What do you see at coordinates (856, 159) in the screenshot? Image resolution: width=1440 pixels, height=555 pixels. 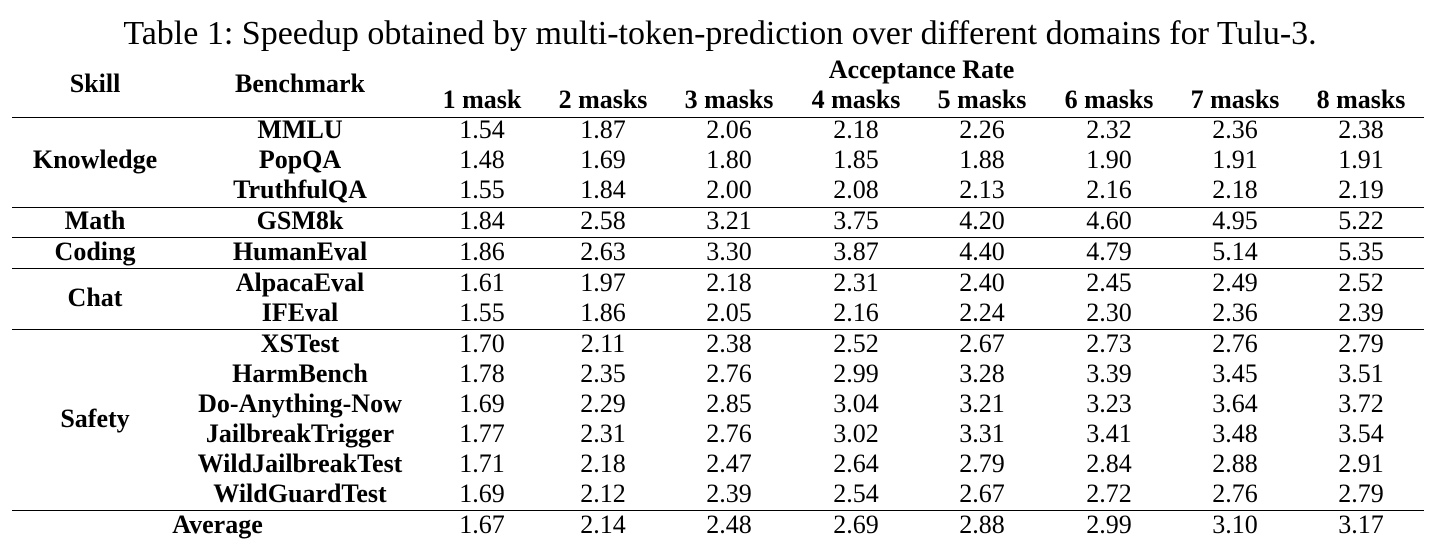 I see `table-cell: 1.85` at bounding box center [856, 159].